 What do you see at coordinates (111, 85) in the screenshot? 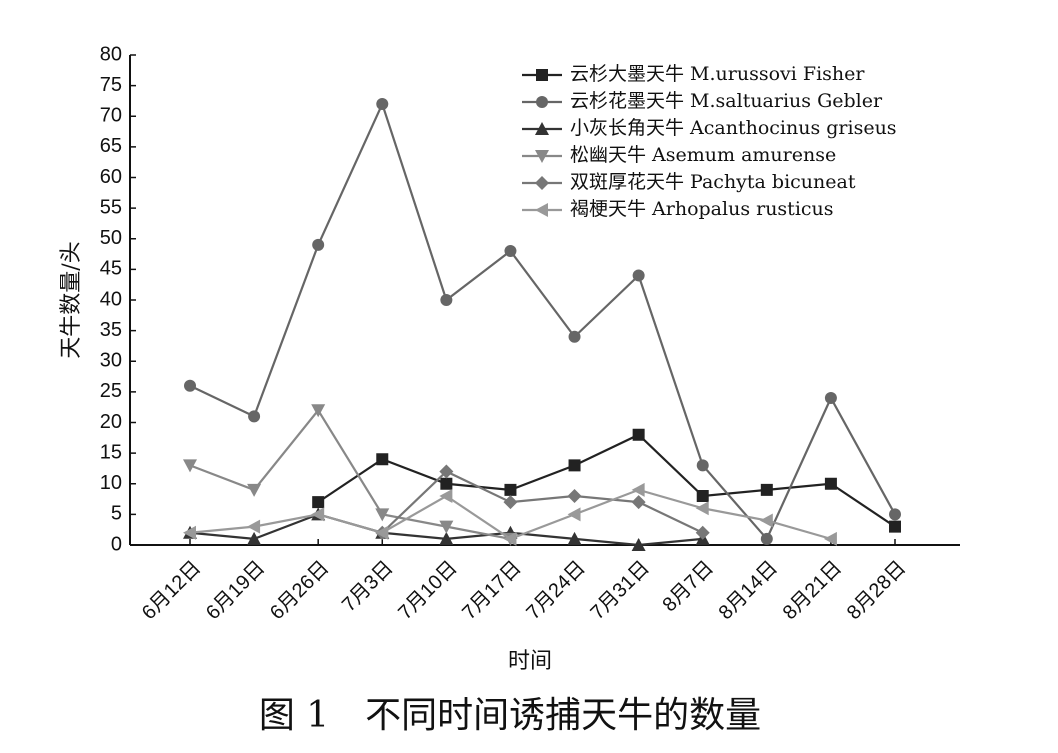
I see `y-tick-label: 75` at bounding box center [111, 85].